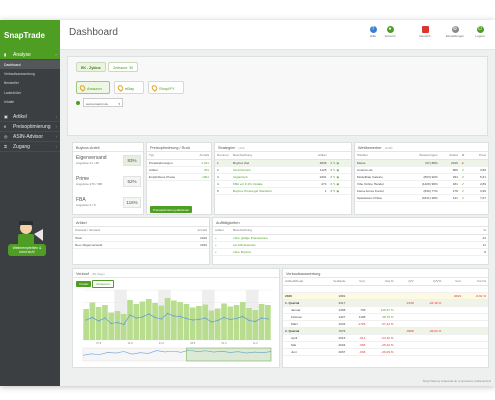  Describe the element at coordinates (421, 156) in the screenshot. I see `table-header-row: Händler Bewertungen Artikel Ø Preis` at that location.